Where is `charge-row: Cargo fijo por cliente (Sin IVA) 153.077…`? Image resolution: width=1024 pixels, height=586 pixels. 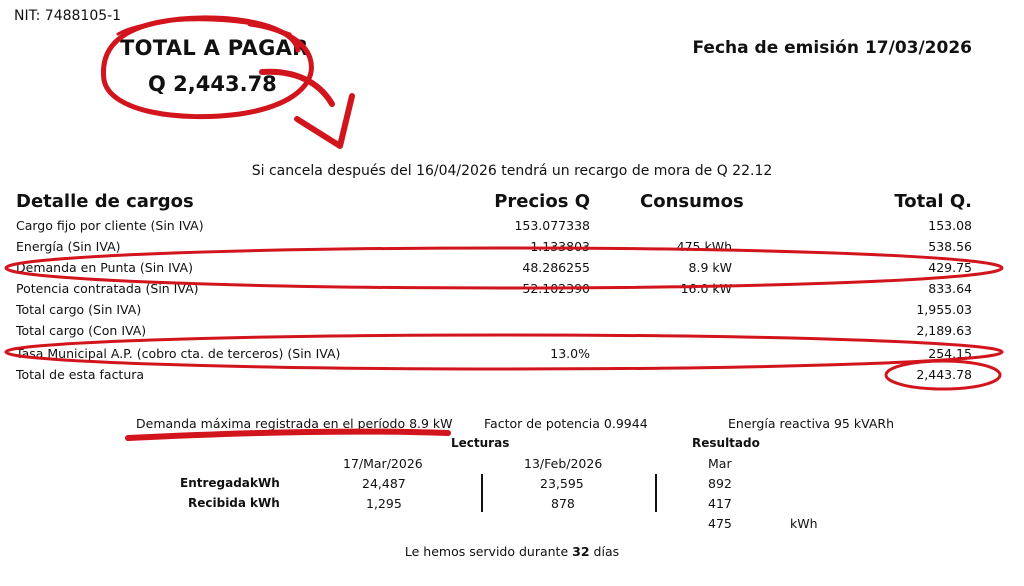 charge-row: Cargo fijo por cliente (Sin IVA) 153.077… is located at coordinates (512, 228).